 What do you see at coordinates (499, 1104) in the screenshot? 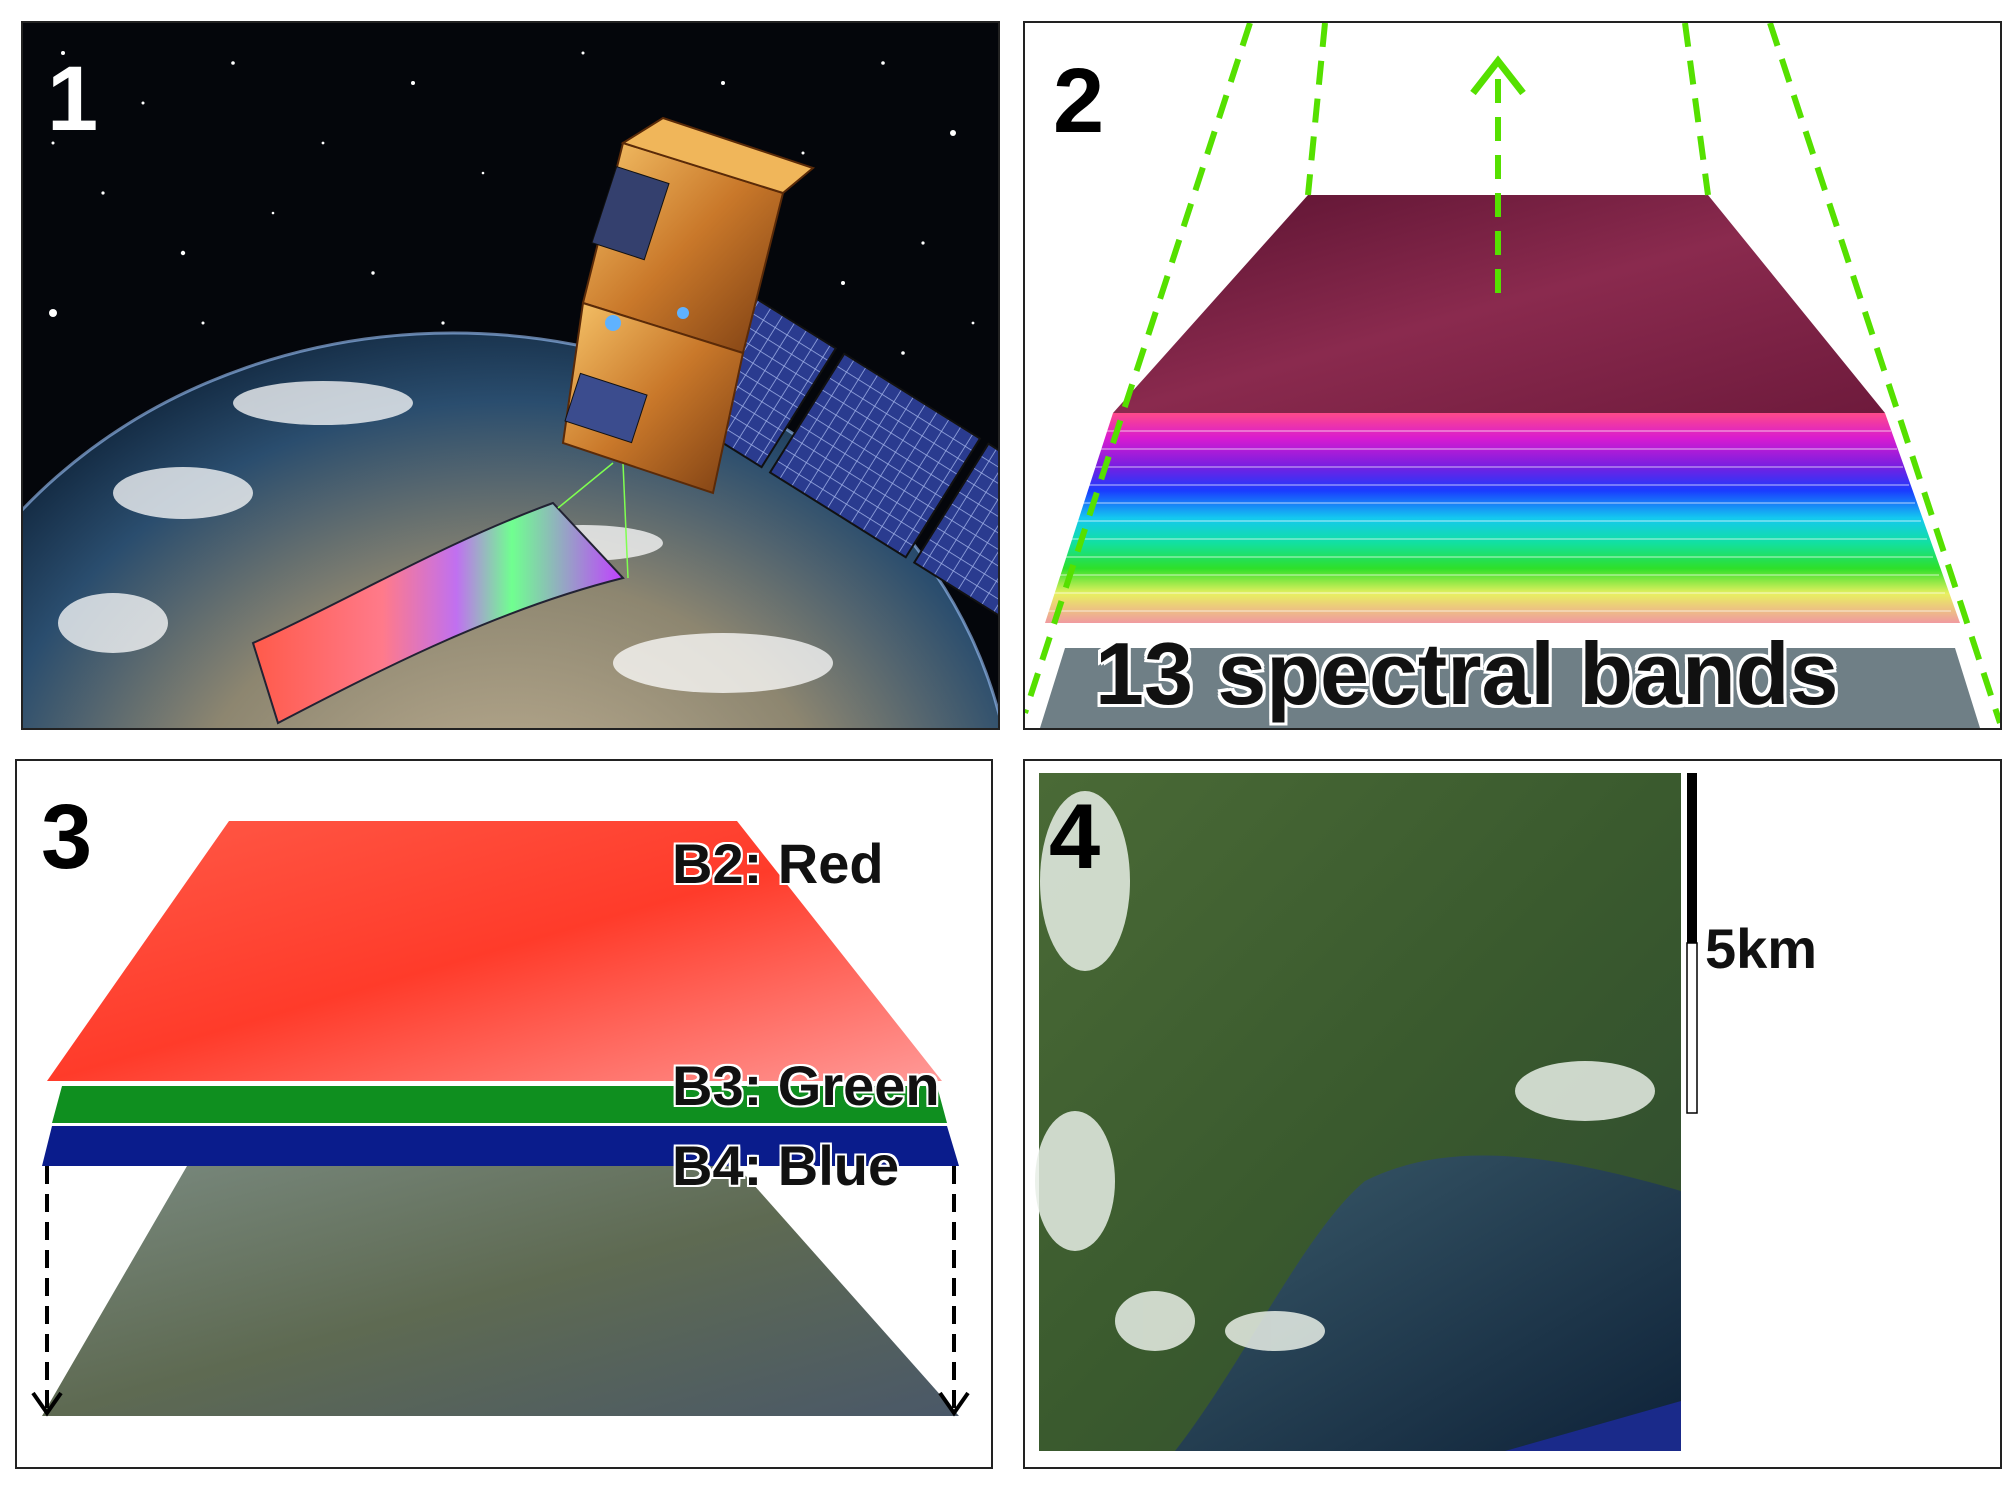
I see `green-band-layer` at bounding box center [499, 1104].